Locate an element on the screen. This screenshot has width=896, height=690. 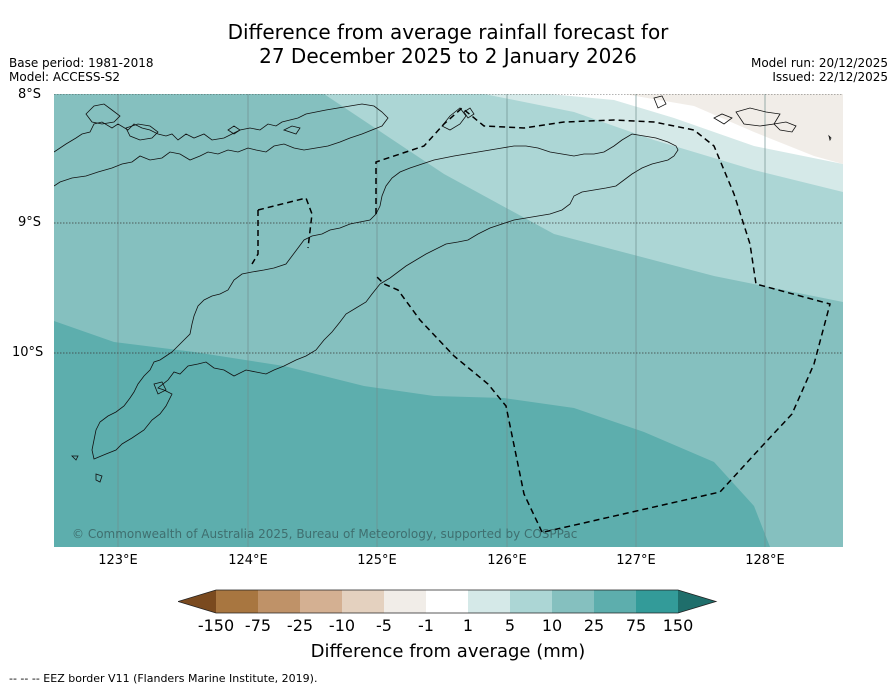
model-text: Model: ACCESS-S2 is located at coordinates (65, 77).